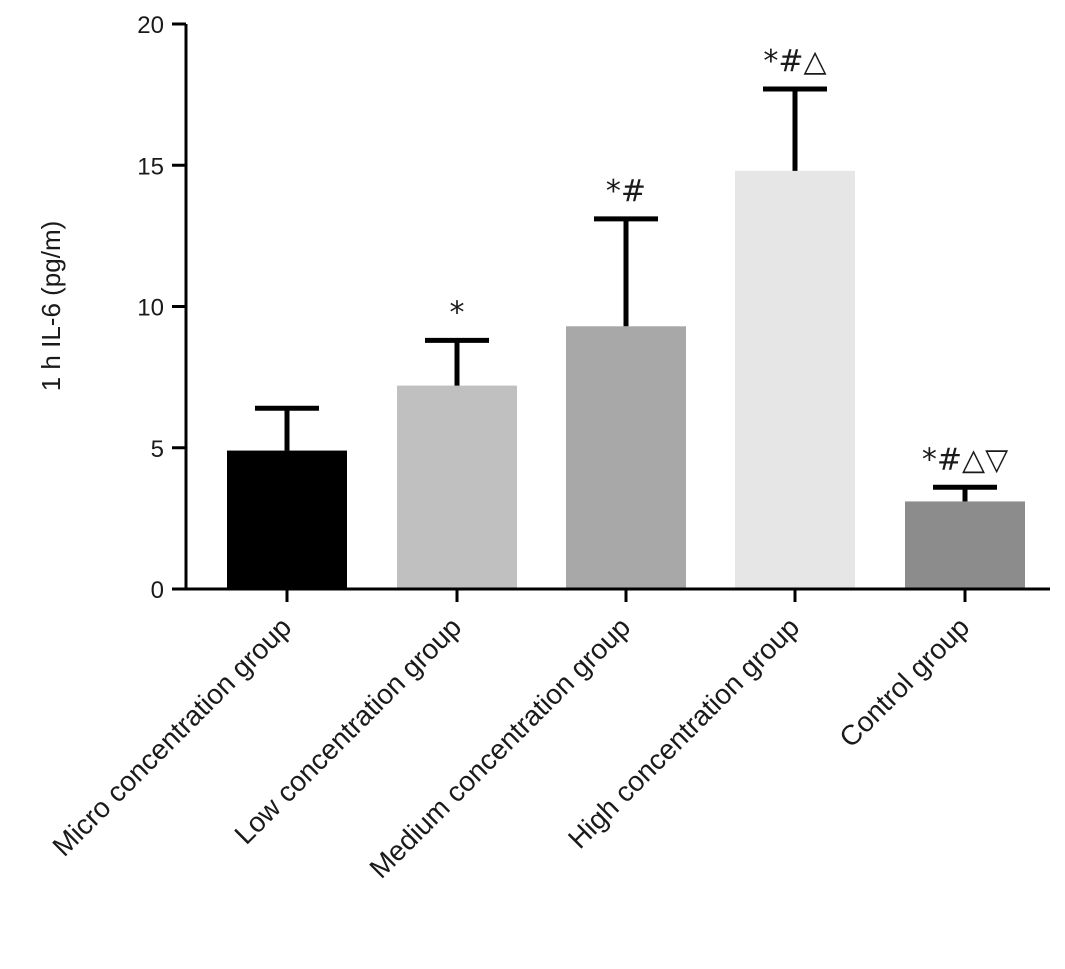 Image resolution: width=1065 pixels, height=969 pixels. What do you see at coordinates (150, 308) in the screenshot?
I see `y-tick-label-10: 10` at bounding box center [150, 308].